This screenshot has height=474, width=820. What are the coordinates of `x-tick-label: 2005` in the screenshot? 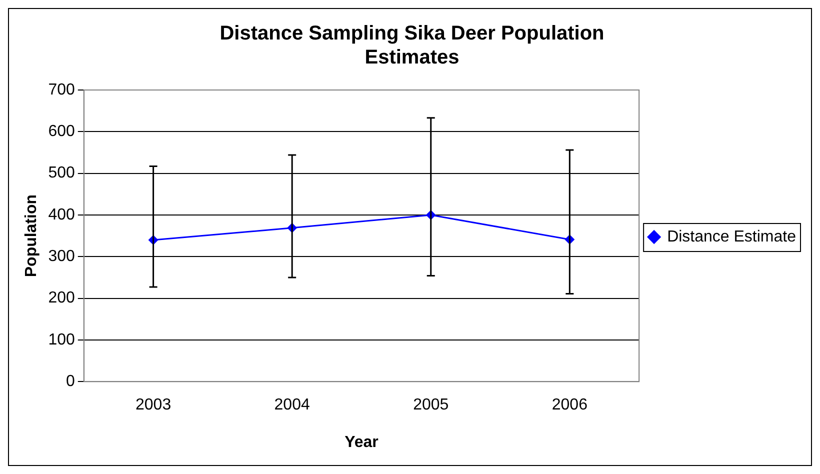 It's located at (431, 405).